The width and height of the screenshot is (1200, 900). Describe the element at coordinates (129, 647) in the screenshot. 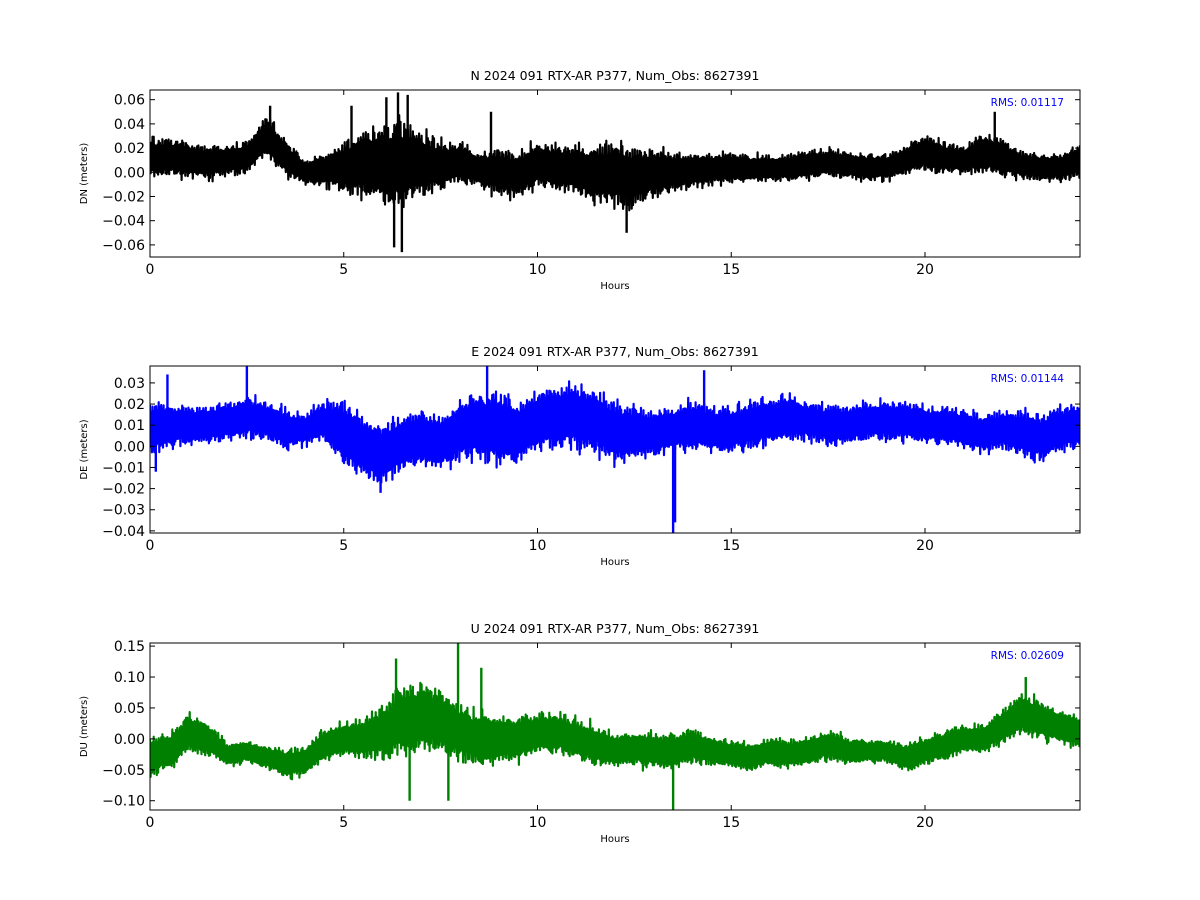

I see `y-tick-label: 0.15` at that location.